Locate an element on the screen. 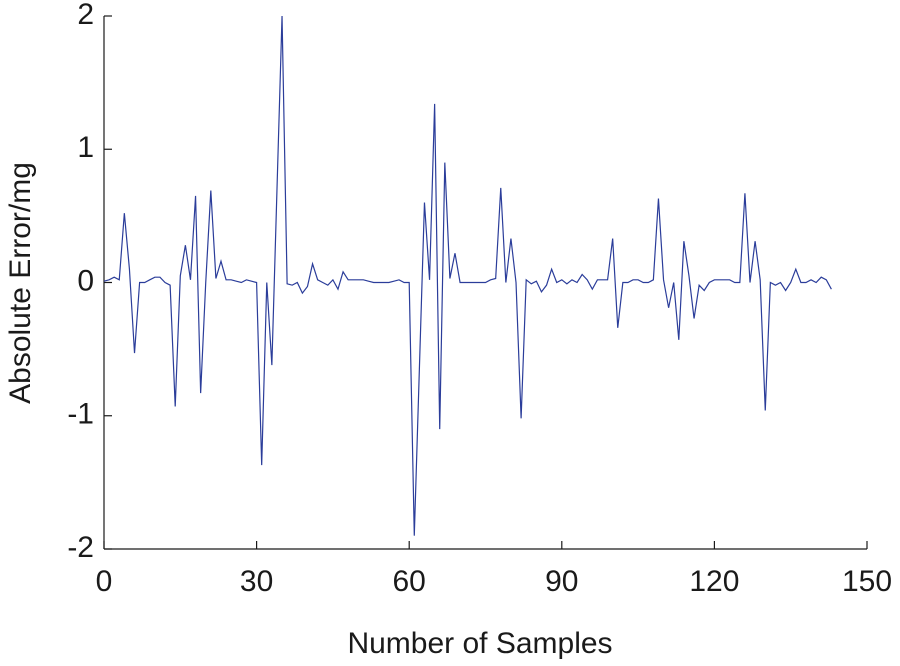 The image size is (900, 666). y-tick-label: -2 is located at coordinates (80, 547).